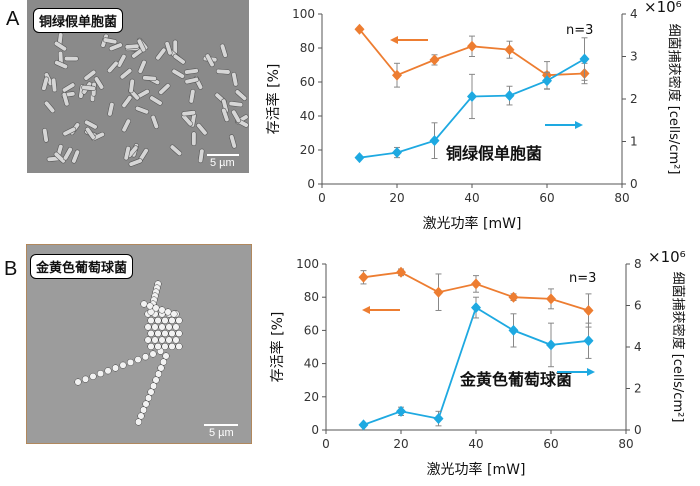  I want to click on x-tick-label: 80, so click(621, 198).